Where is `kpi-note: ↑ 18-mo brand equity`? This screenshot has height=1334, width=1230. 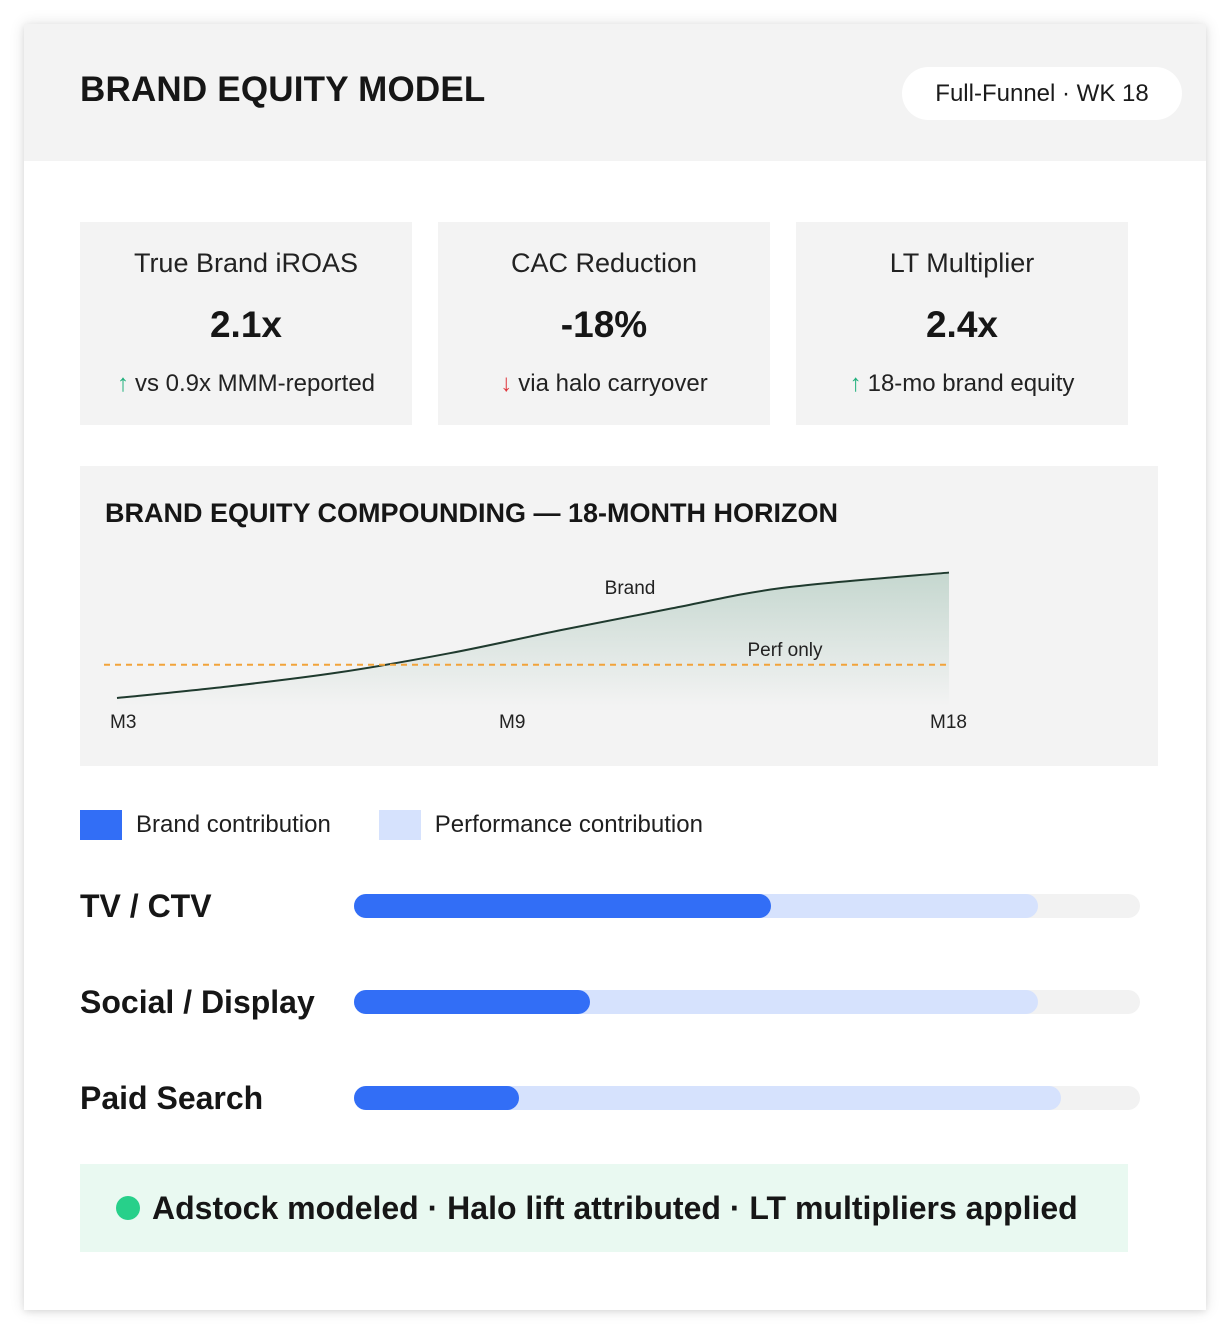
kpi-note: ↑ 18-mo brand equity is located at coordinates (962, 384).